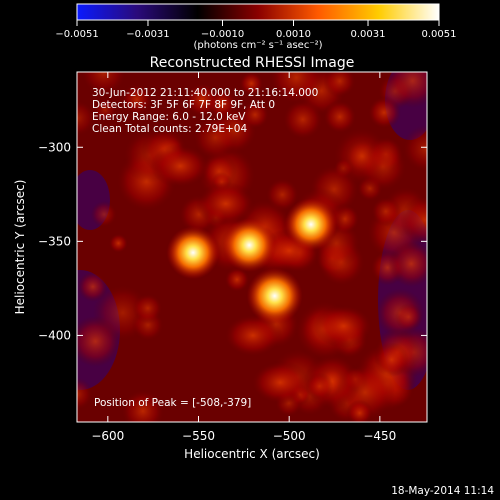 This screenshot has height=500, width=500. Describe the element at coordinates (147, 34) in the screenshot. I see `colorbar-tick-label: −0.0031` at that location.